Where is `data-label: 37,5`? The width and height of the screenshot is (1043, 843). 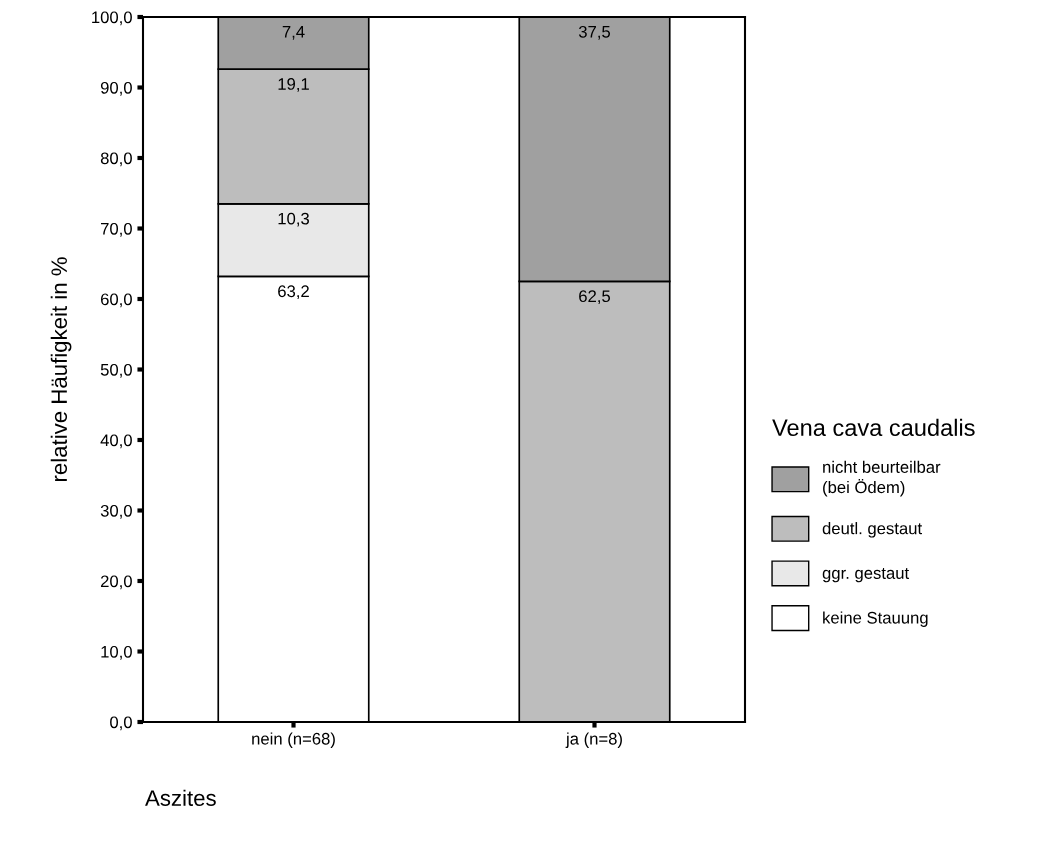 data-label: 37,5 is located at coordinates (594, 32).